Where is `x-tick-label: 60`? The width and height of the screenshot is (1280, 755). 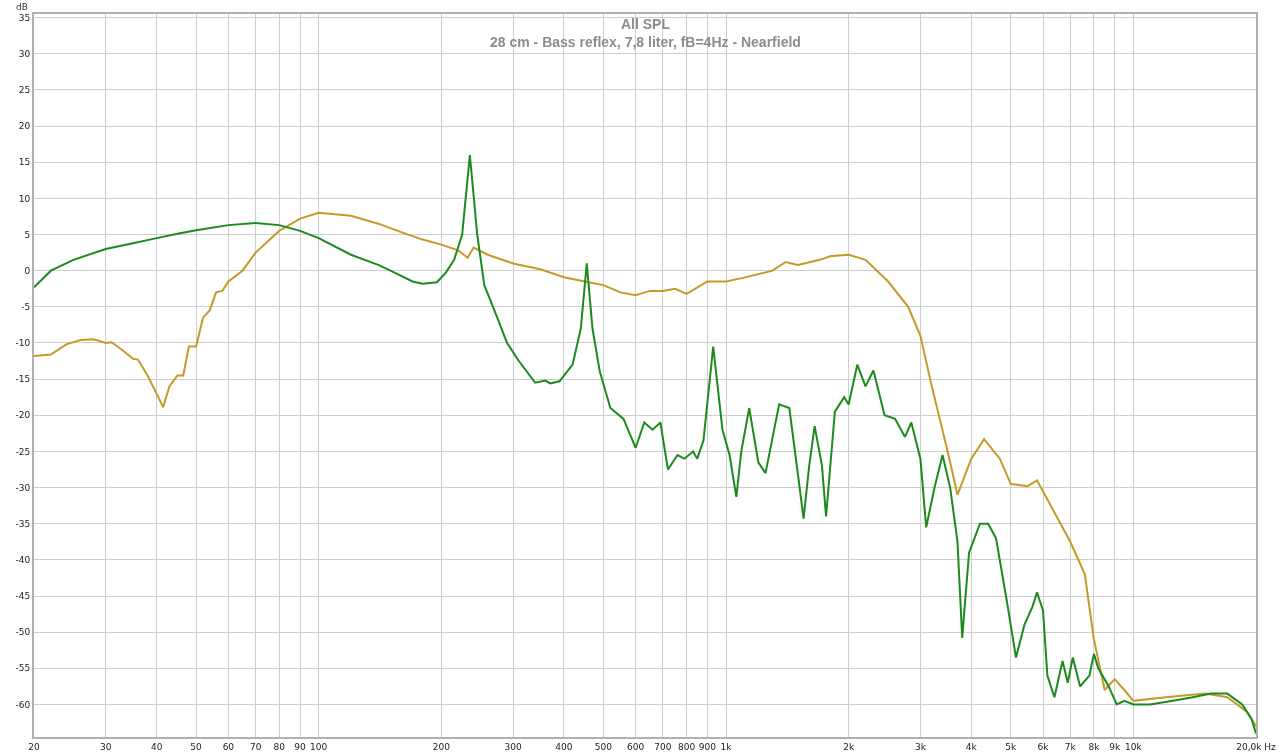 x-tick-label: 60 is located at coordinates (228, 746).